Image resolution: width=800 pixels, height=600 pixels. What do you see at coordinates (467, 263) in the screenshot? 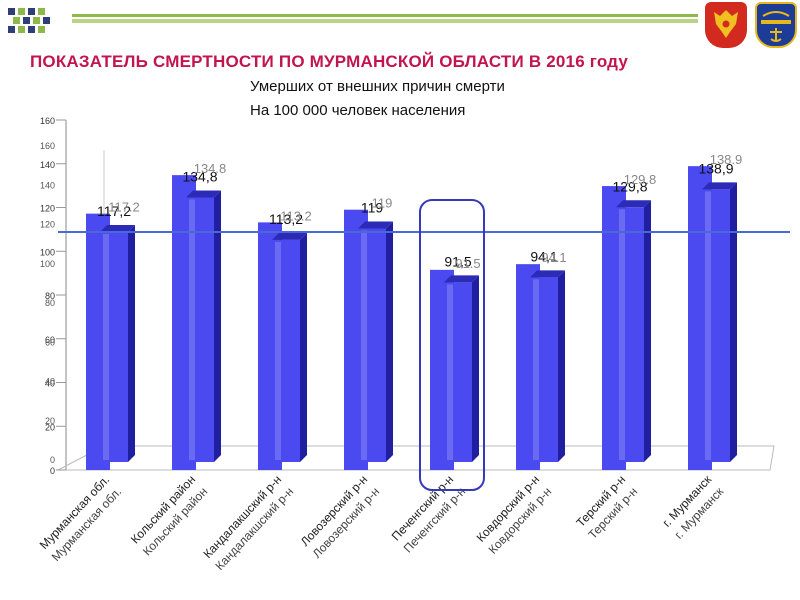
I see `data-label-ghost: 91.5` at bounding box center [467, 263].